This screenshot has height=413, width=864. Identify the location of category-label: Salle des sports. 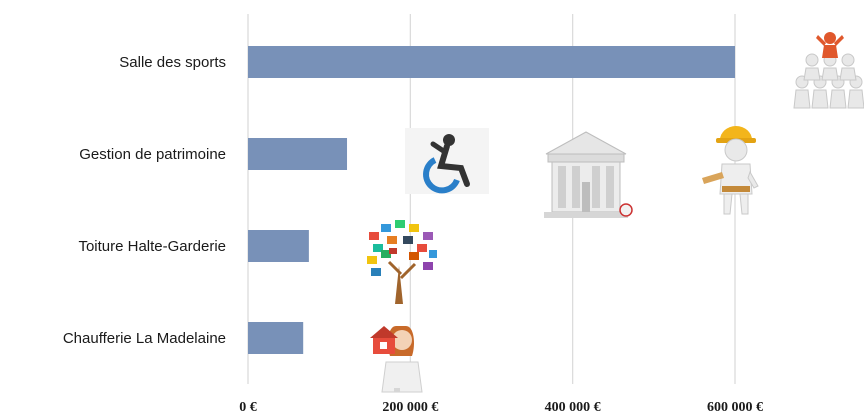
(172, 62).